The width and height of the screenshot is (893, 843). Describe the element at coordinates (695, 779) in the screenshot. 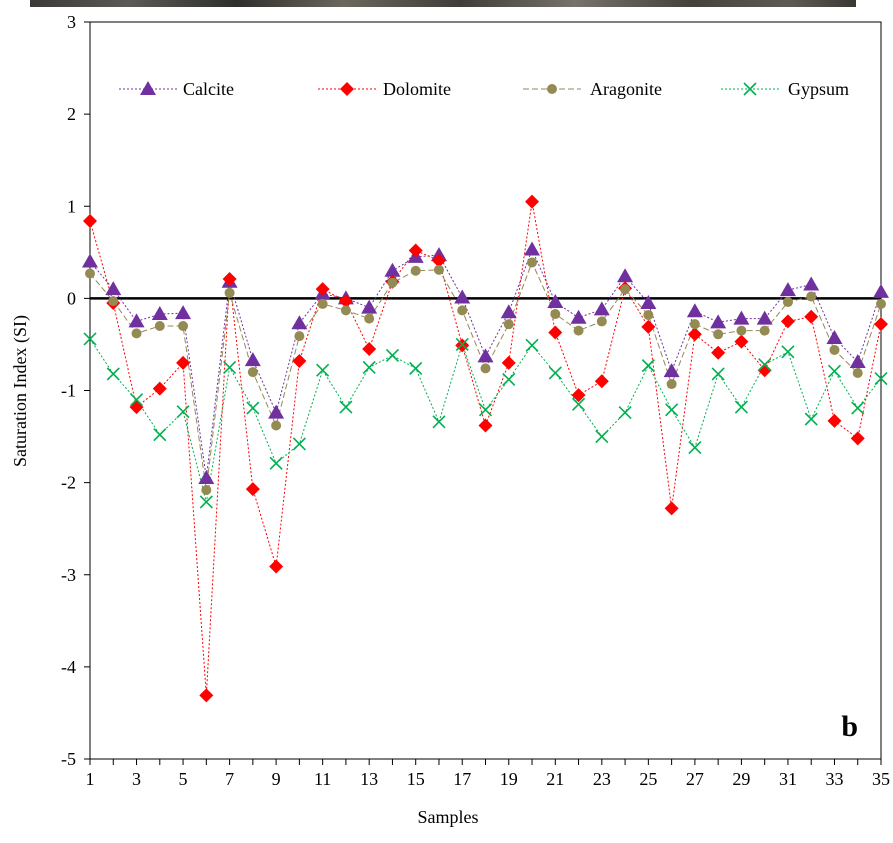

I see `x-tick-label: 27` at that location.